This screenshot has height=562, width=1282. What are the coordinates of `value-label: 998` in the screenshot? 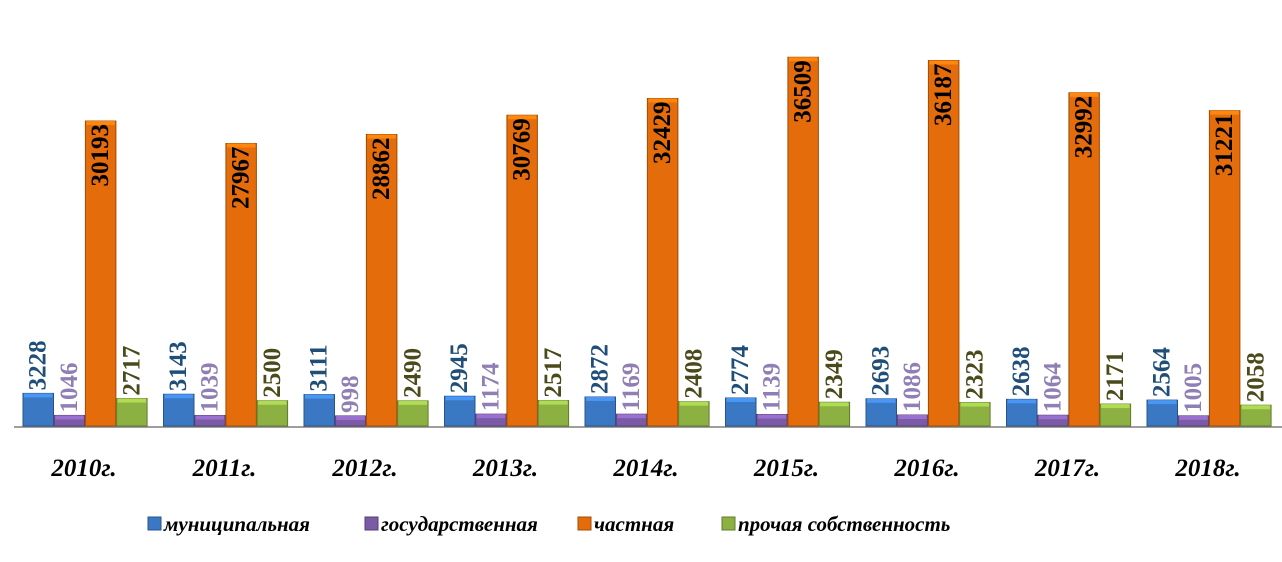 It's located at (350, 394).